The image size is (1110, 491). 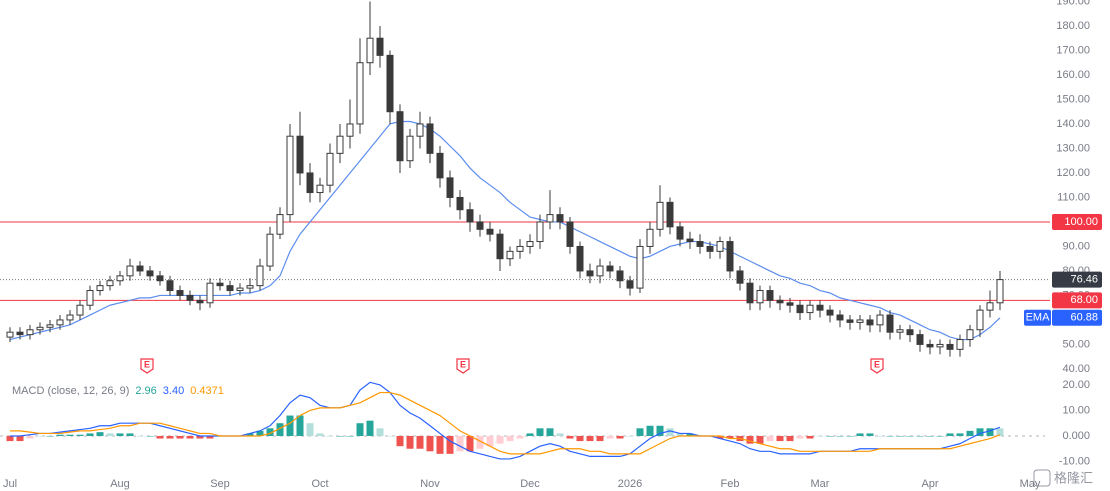 What do you see at coordinates (1073, 75) in the screenshot?
I see `y-tick-label: 160.00` at bounding box center [1073, 75].